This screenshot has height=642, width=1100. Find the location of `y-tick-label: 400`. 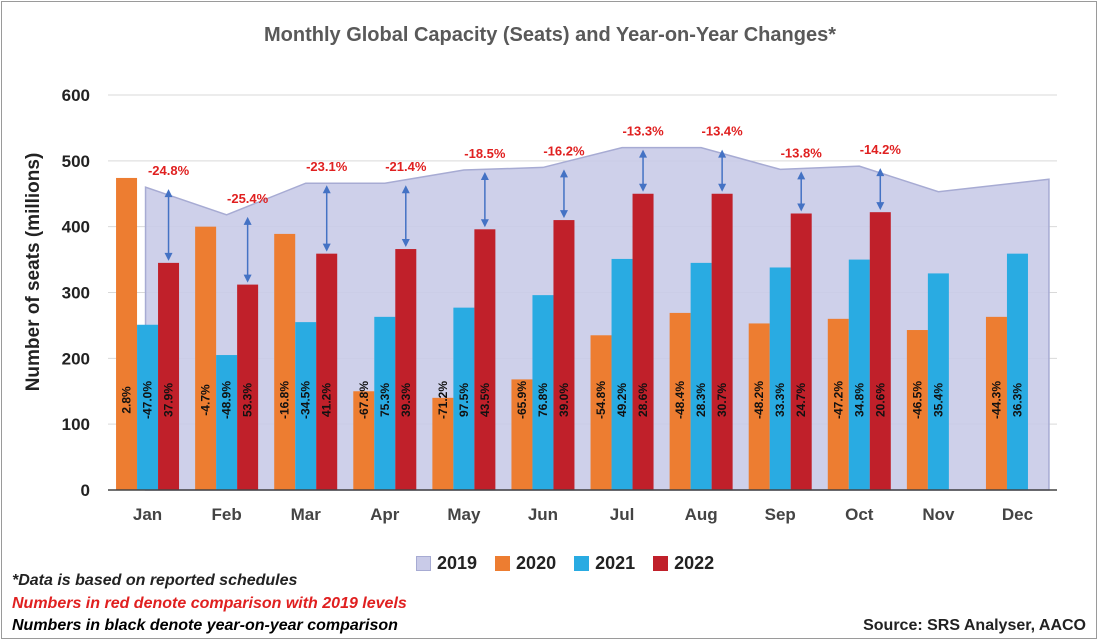

y-tick-label: 400 is located at coordinates (76, 227).